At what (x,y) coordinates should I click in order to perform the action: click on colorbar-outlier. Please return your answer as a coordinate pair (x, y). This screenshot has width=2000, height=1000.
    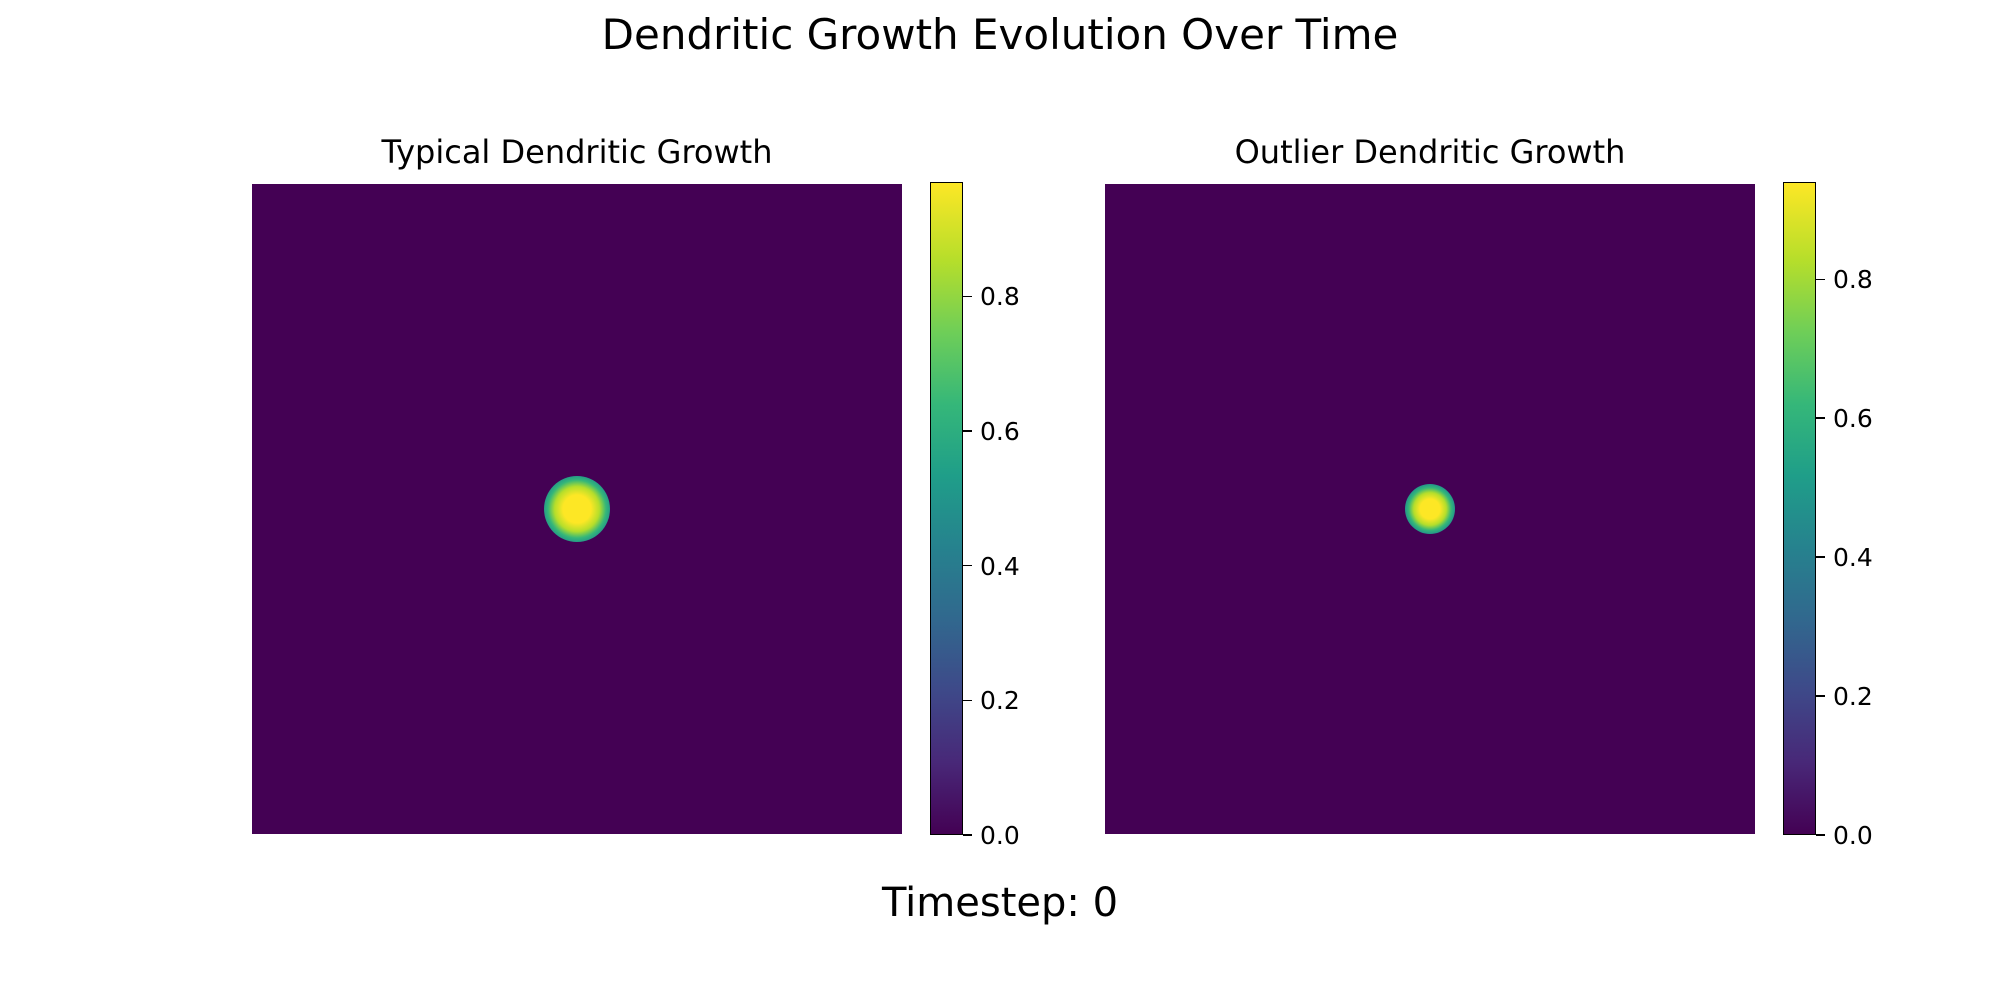
    Looking at the image, I should click on (1799, 508).